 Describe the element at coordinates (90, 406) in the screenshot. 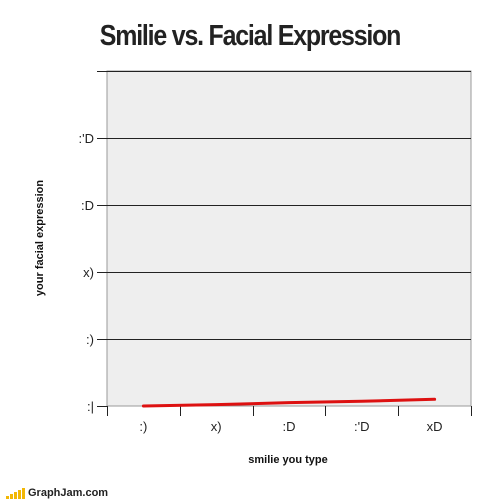

I see `y-tick-label: :|` at that location.